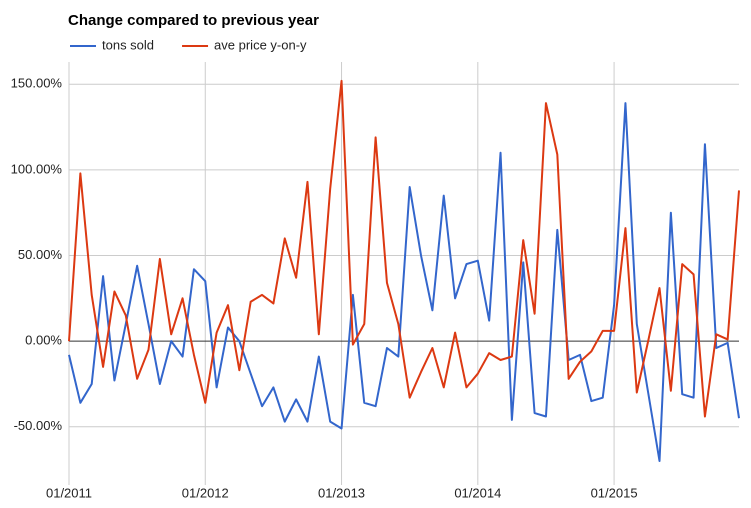  I want to click on x-tick-label: 01/2014, so click(477, 492).